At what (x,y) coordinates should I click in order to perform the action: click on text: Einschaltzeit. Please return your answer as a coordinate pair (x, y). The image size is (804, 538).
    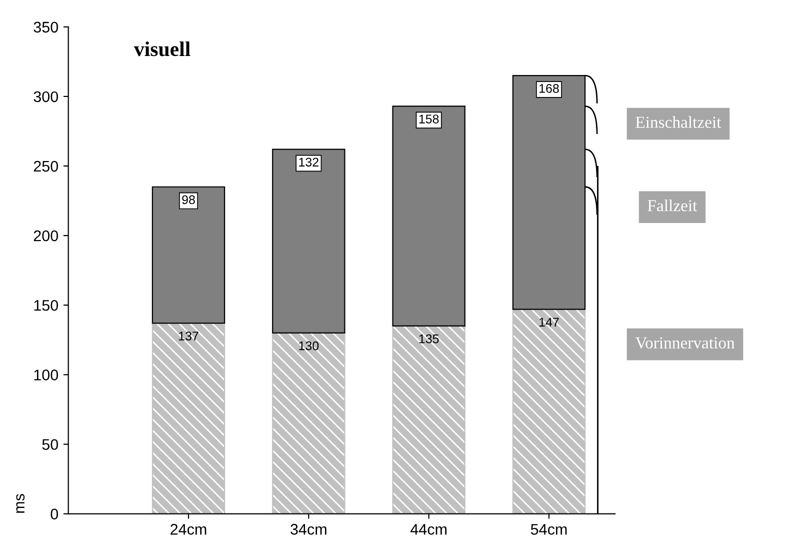
    Looking at the image, I should click on (679, 122).